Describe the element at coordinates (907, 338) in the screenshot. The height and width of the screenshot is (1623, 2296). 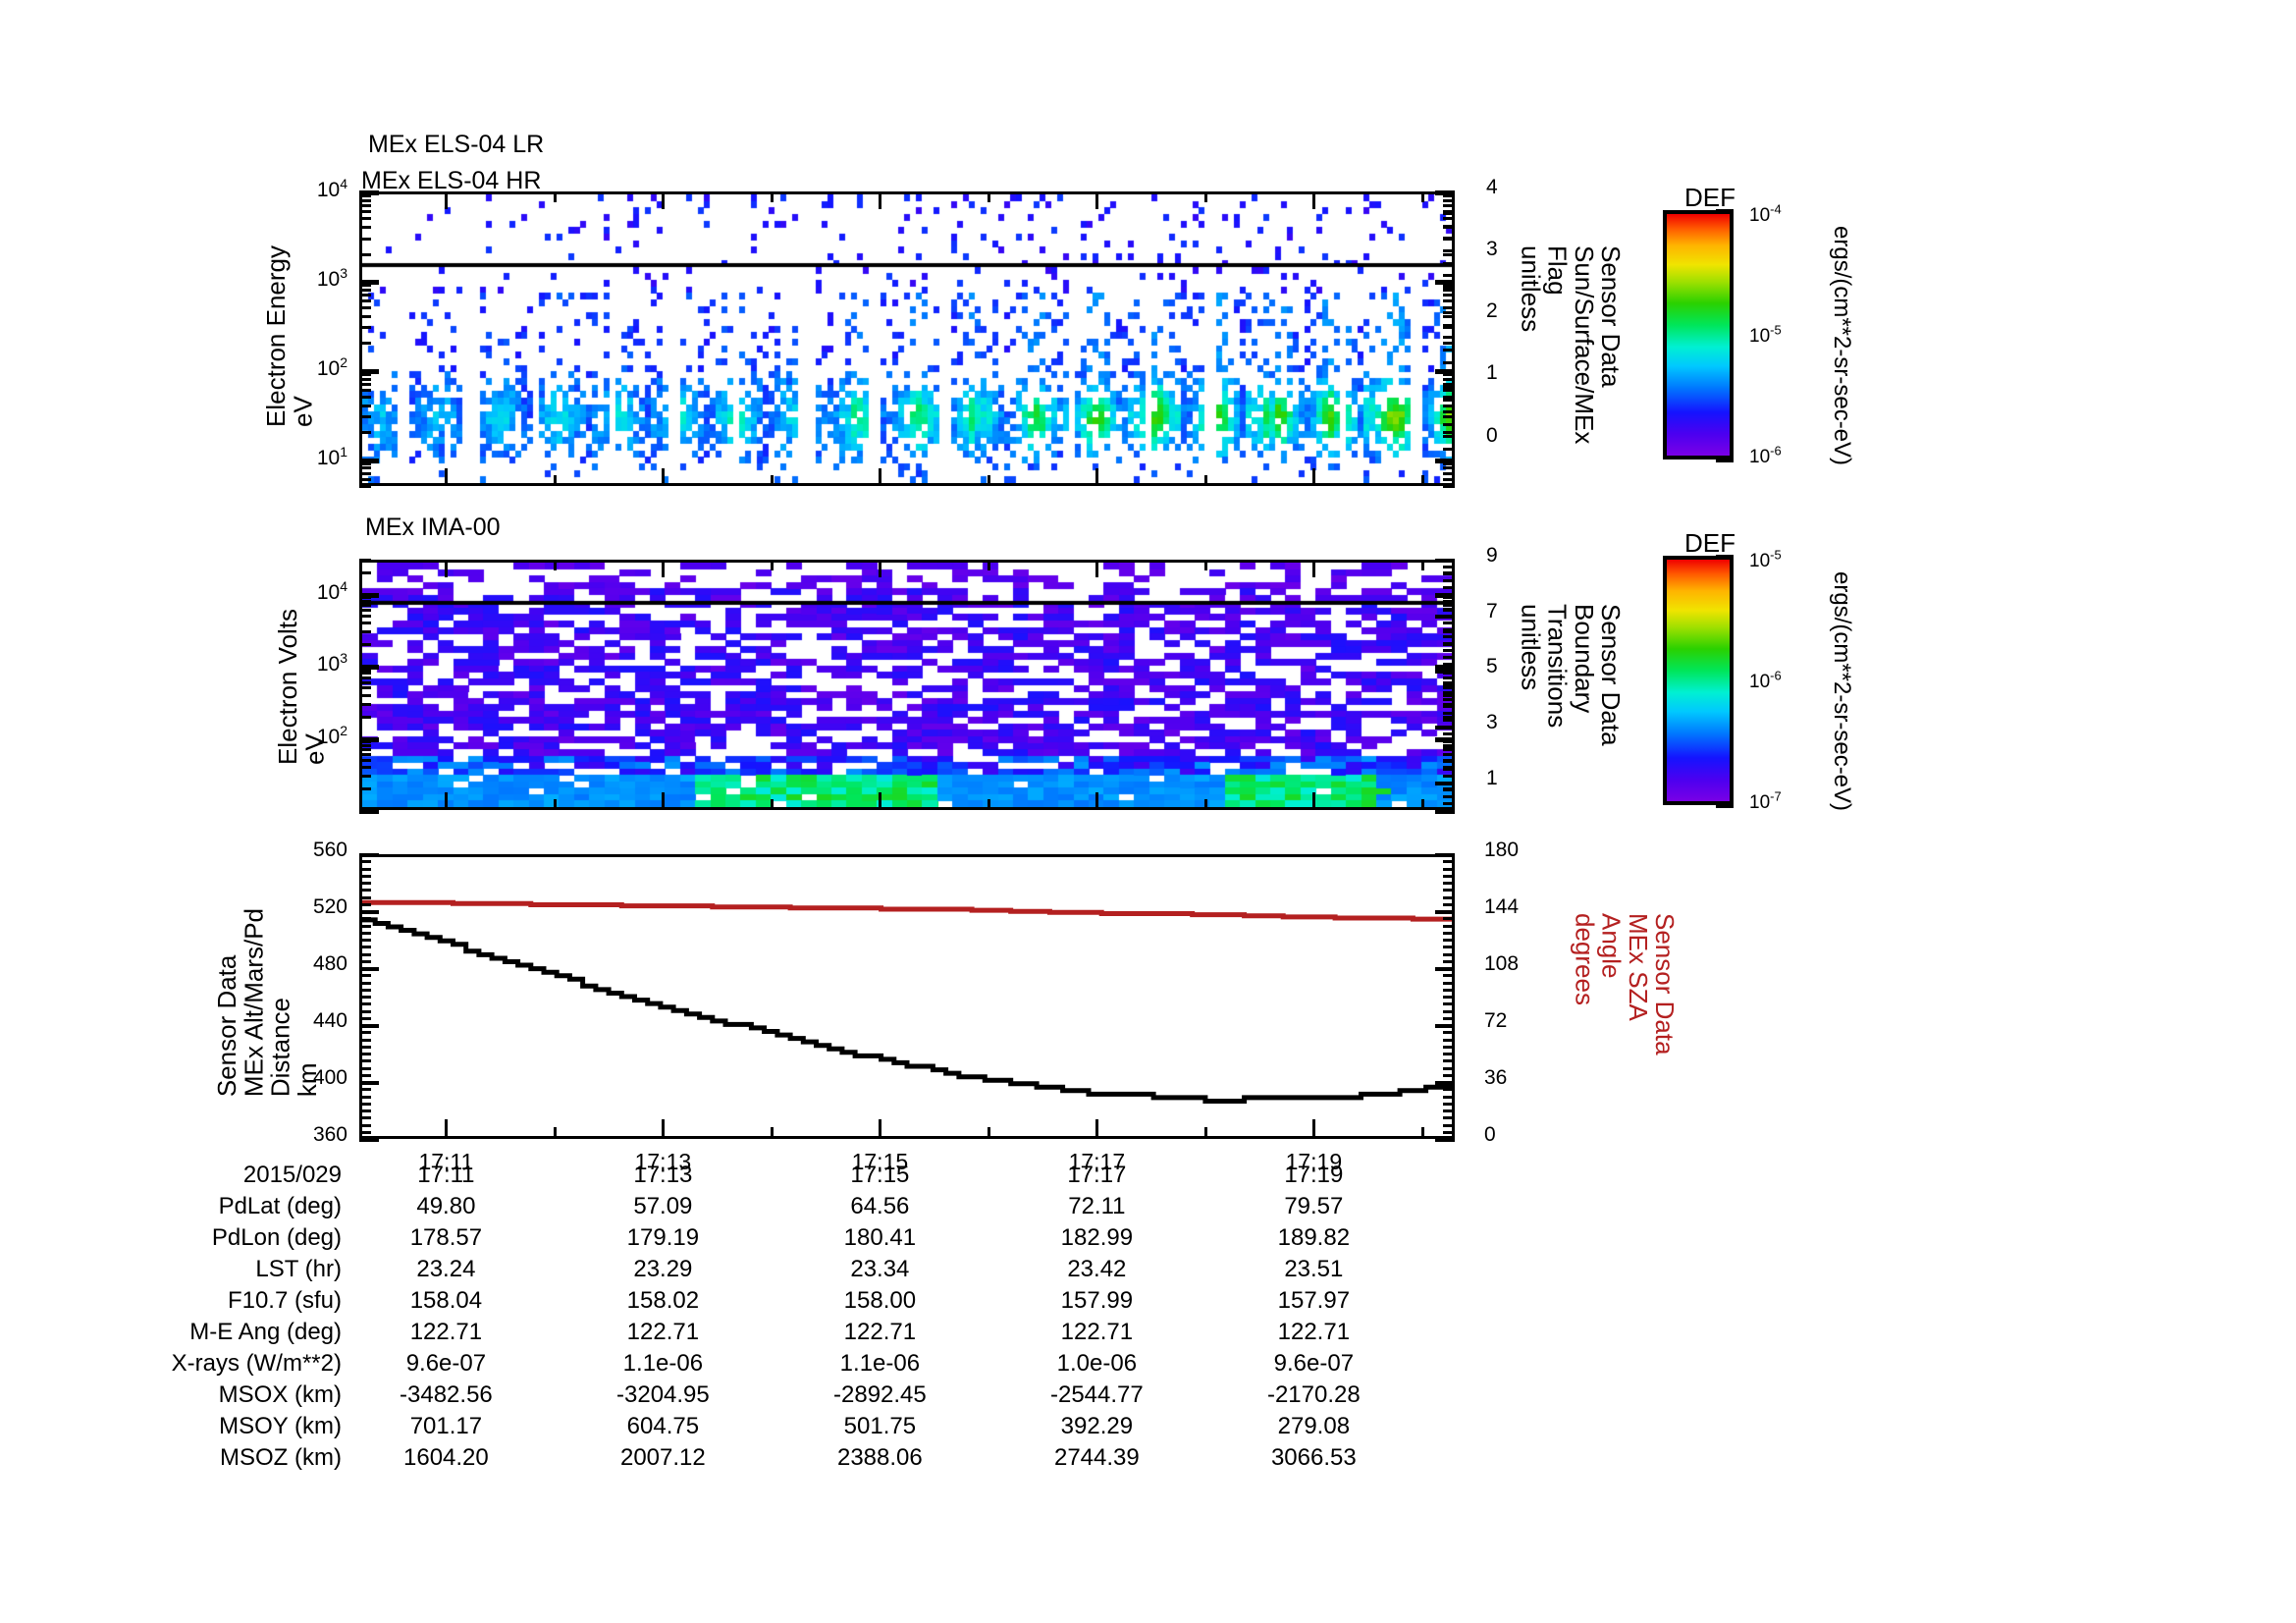
I see `panel-els-spectrogram` at that location.